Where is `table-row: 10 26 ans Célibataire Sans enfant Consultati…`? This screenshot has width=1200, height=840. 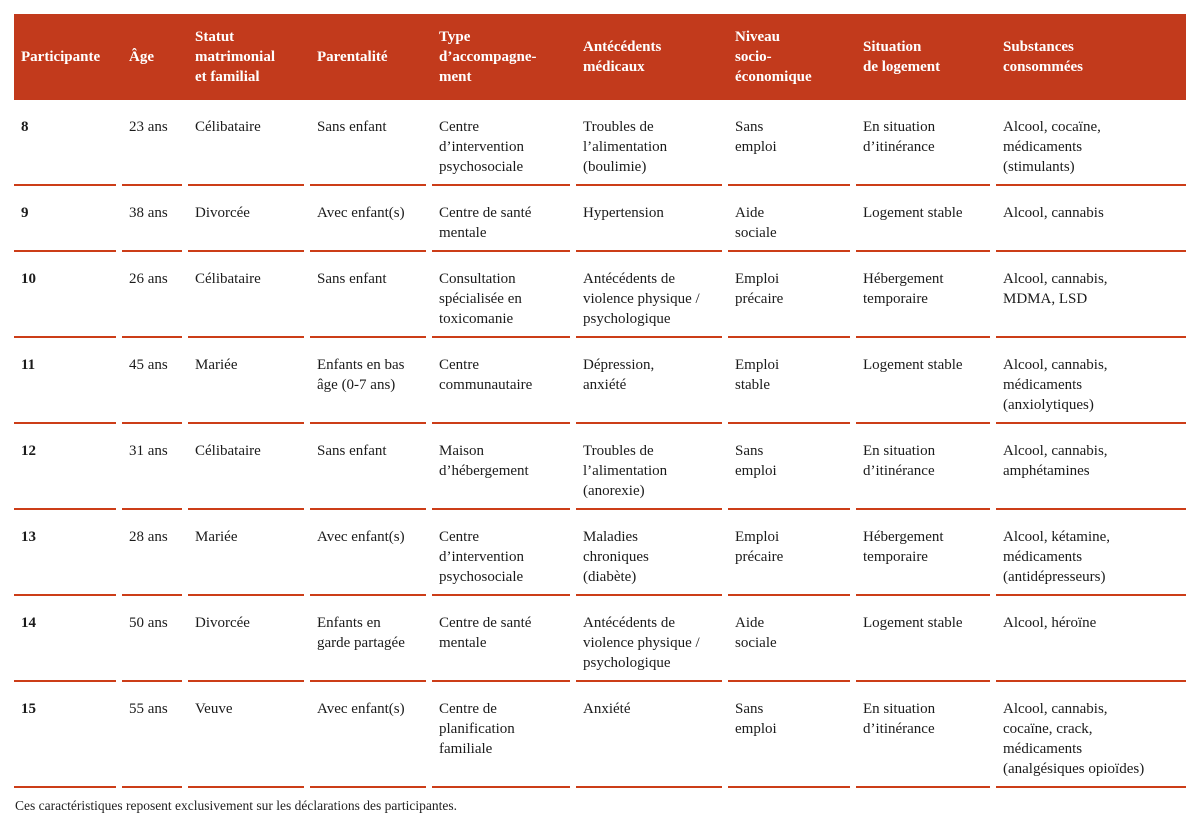 table-row: 10 26 ans Célibataire Sans enfant Consultati… is located at coordinates (600, 295).